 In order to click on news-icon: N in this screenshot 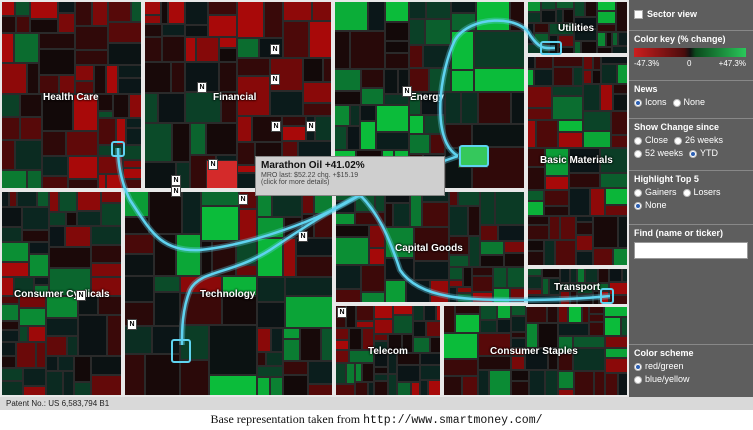, I will do `click(243, 199)`.